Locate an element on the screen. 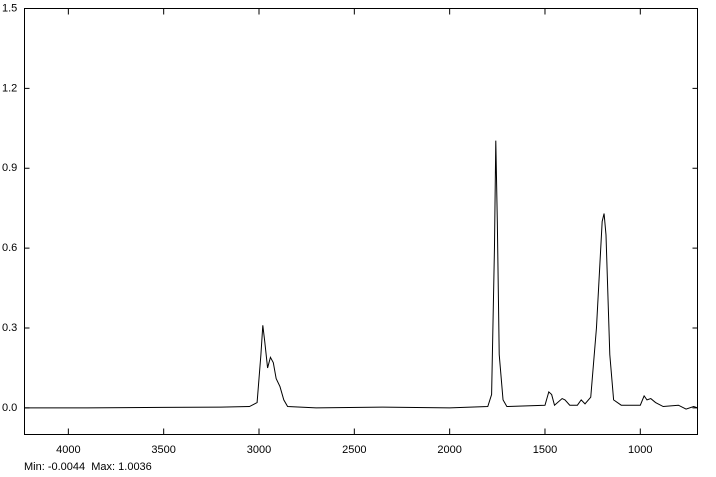 Image resolution: width=716 pixels, height=477 pixels. x-tick-label: 2500 is located at coordinates (354, 450).